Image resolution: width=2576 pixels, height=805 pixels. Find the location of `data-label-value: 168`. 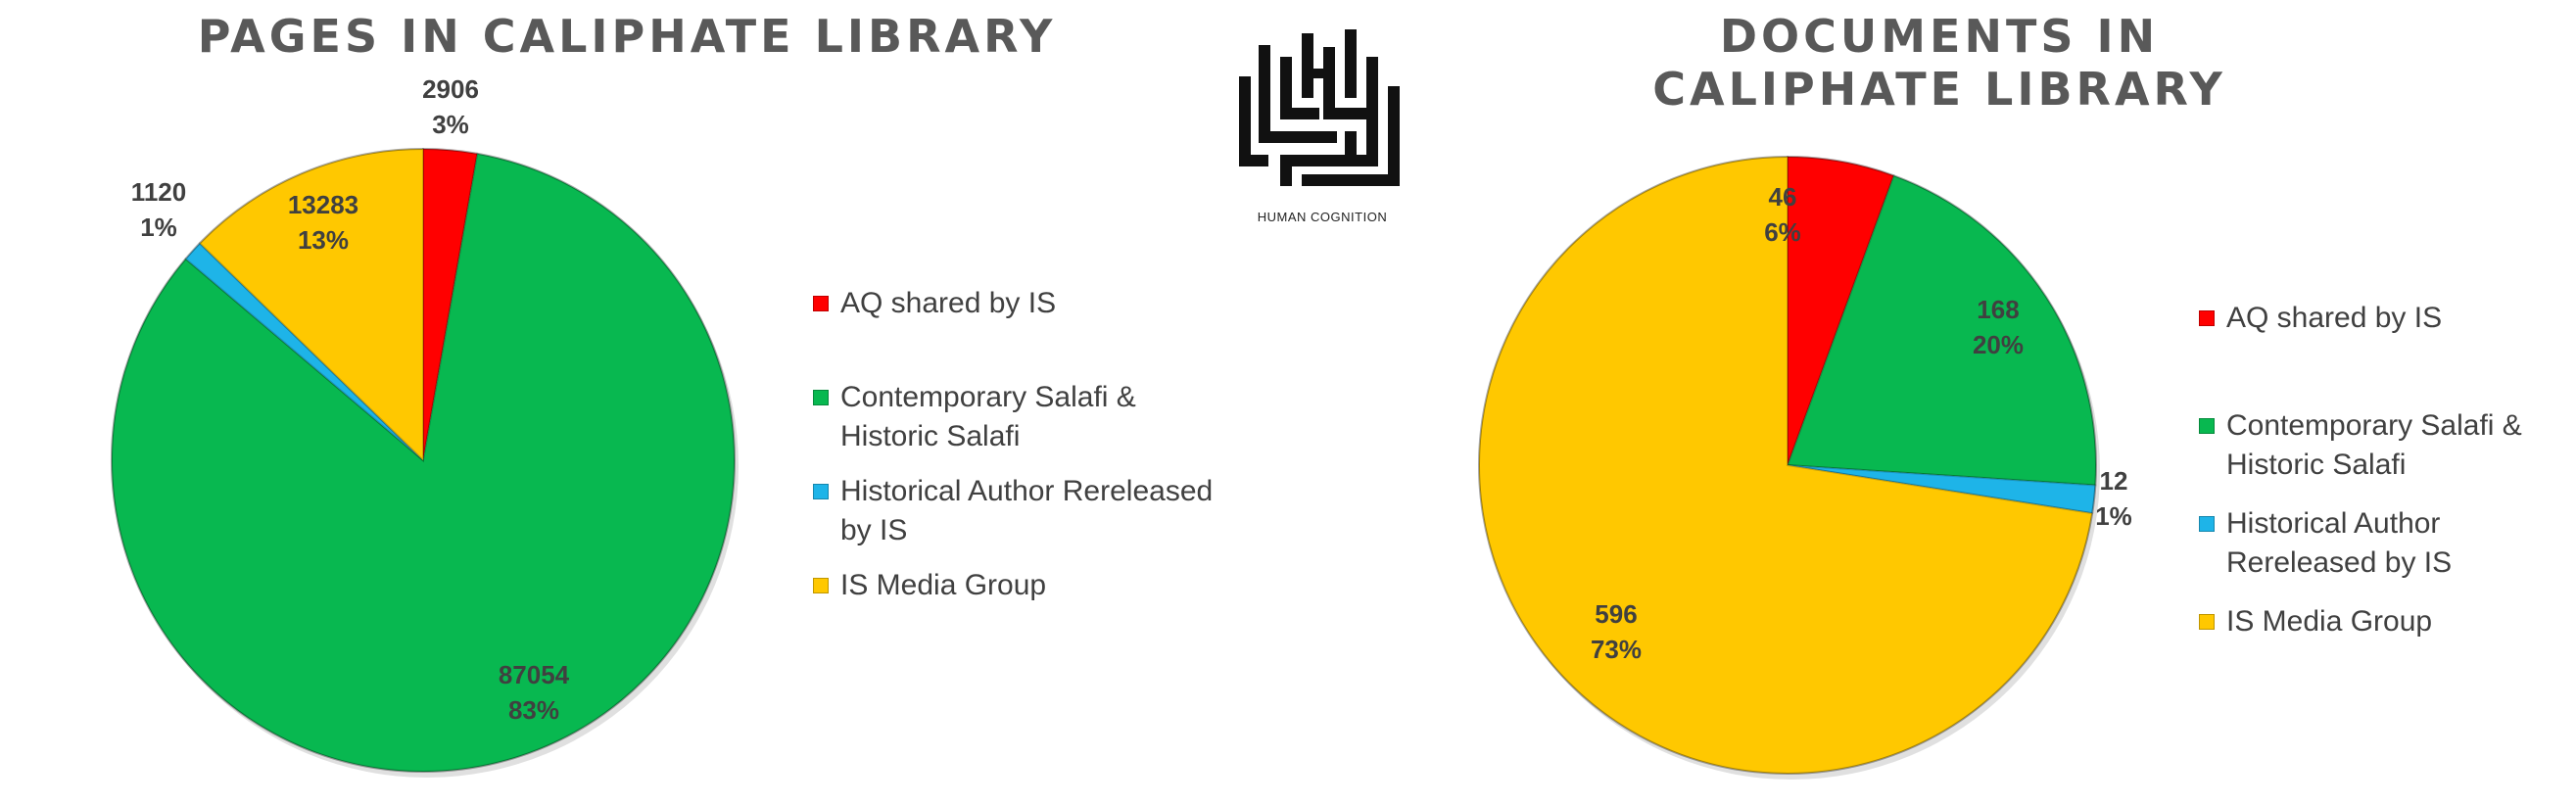

data-label-value: 168 is located at coordinates (1998, 309).